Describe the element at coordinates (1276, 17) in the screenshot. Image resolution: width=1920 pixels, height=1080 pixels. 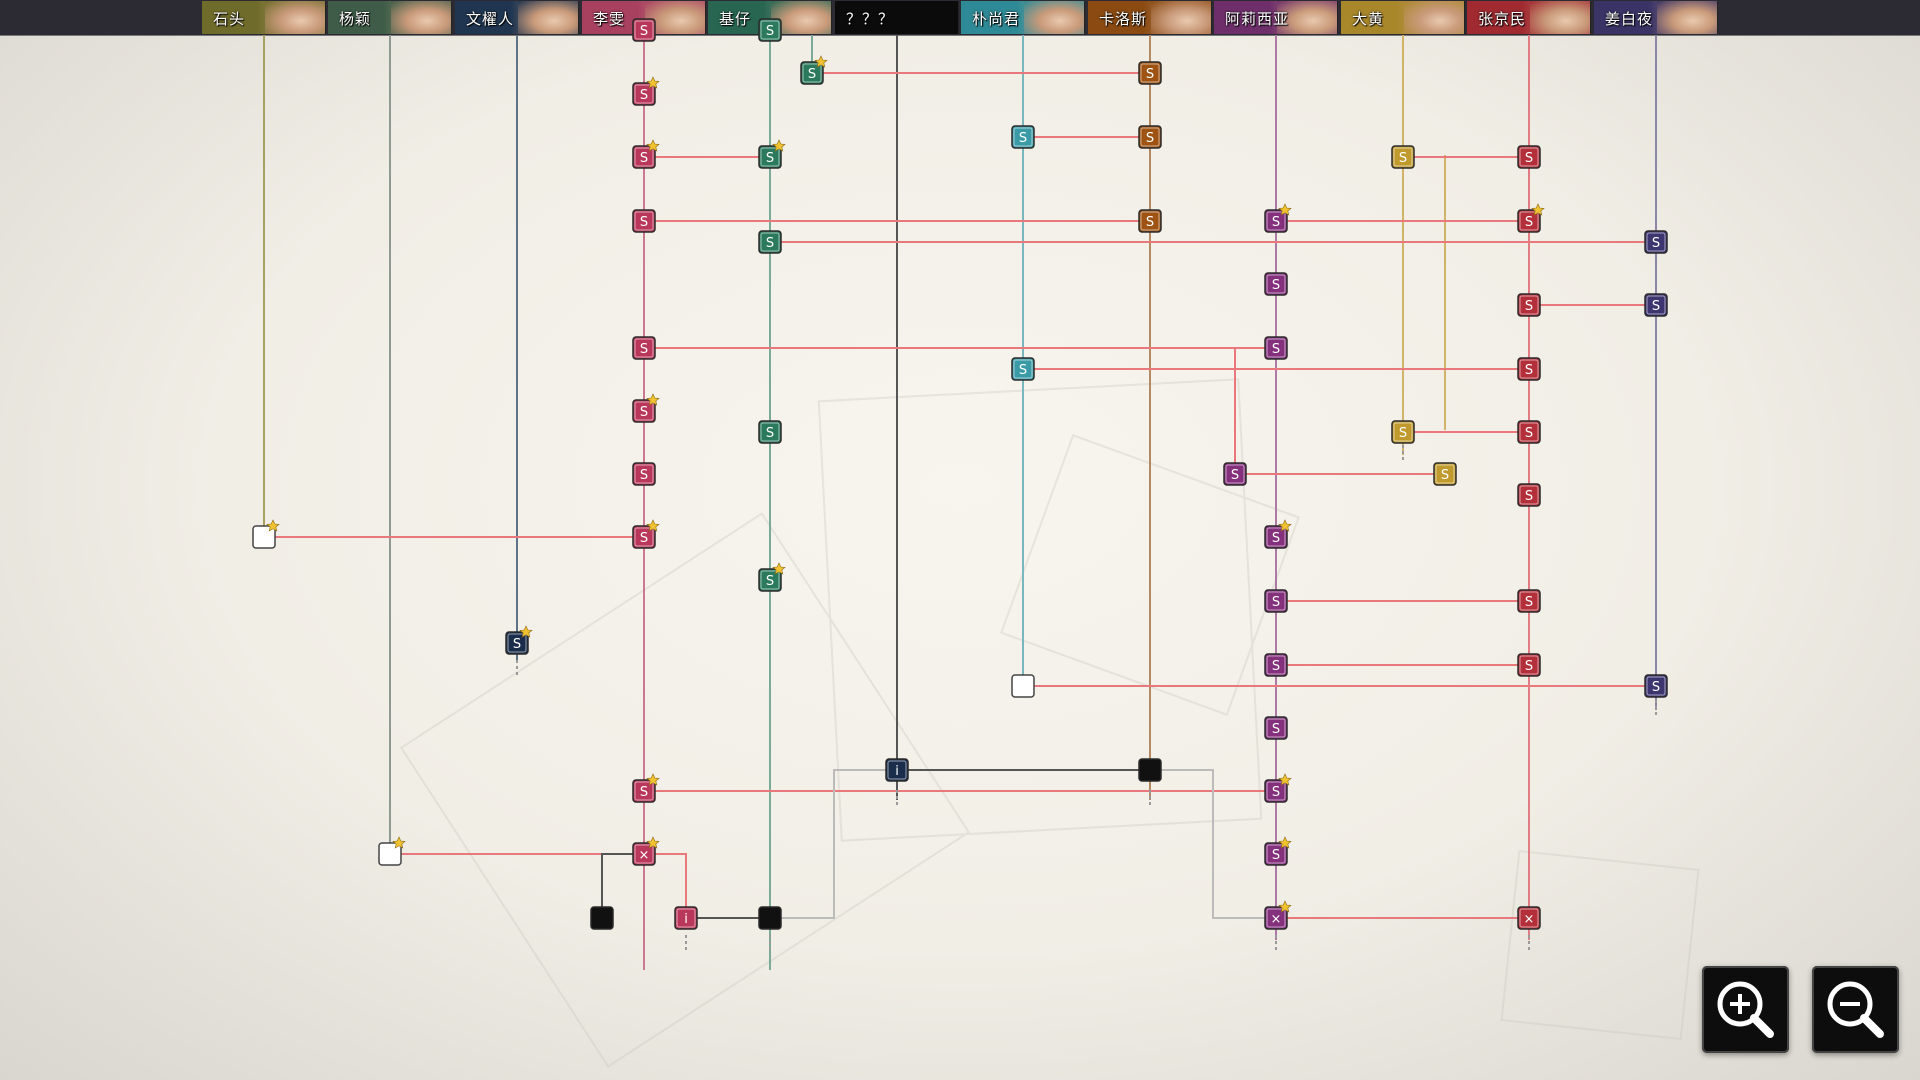
I see `character-tab-alixiya: 阿莉西亚` at that location.